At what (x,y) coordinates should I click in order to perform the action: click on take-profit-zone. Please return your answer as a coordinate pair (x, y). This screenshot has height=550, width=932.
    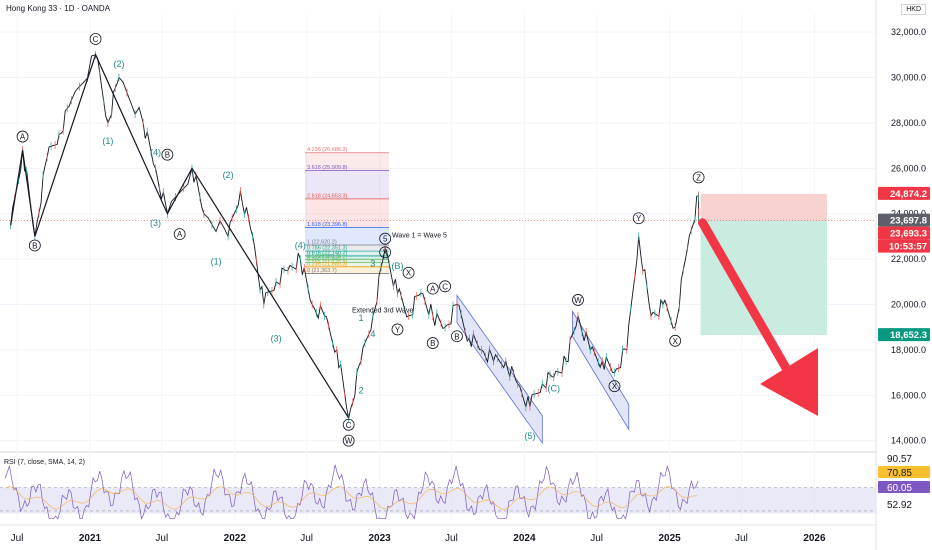
    Looking at the image, I should click on (763, 278).